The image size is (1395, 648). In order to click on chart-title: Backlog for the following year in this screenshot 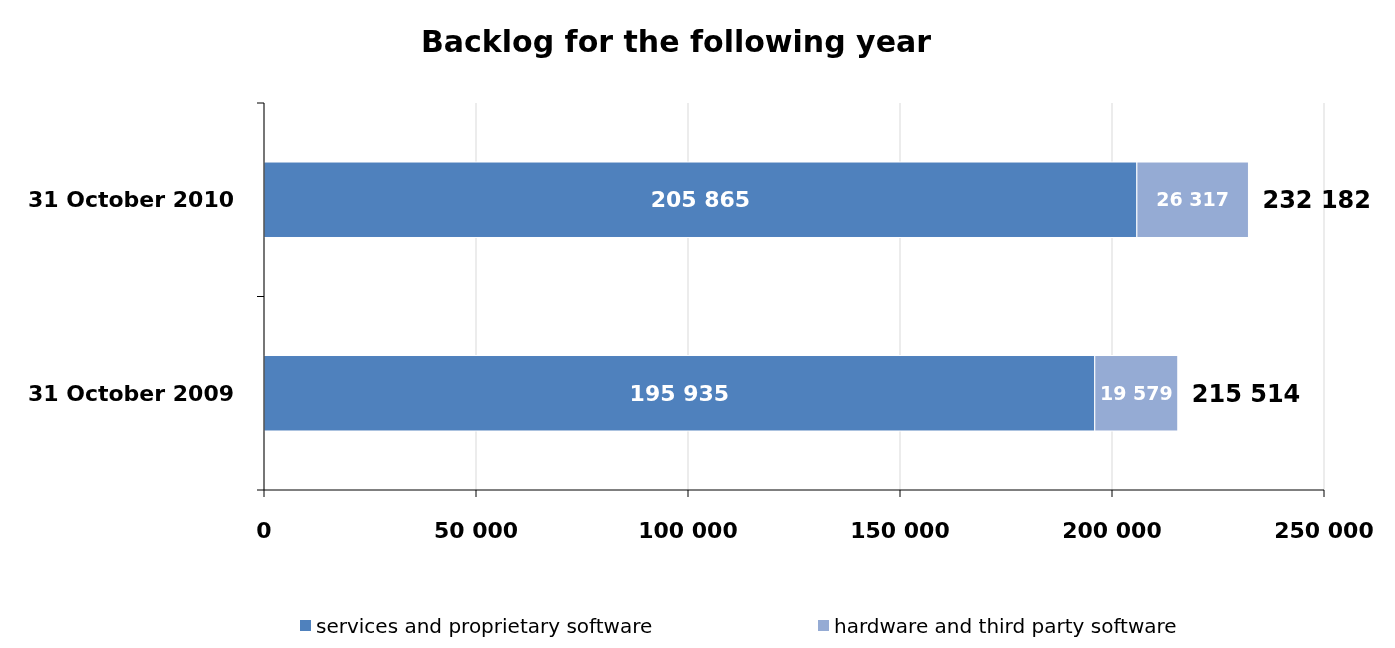, I will do `click(676, 41)`.